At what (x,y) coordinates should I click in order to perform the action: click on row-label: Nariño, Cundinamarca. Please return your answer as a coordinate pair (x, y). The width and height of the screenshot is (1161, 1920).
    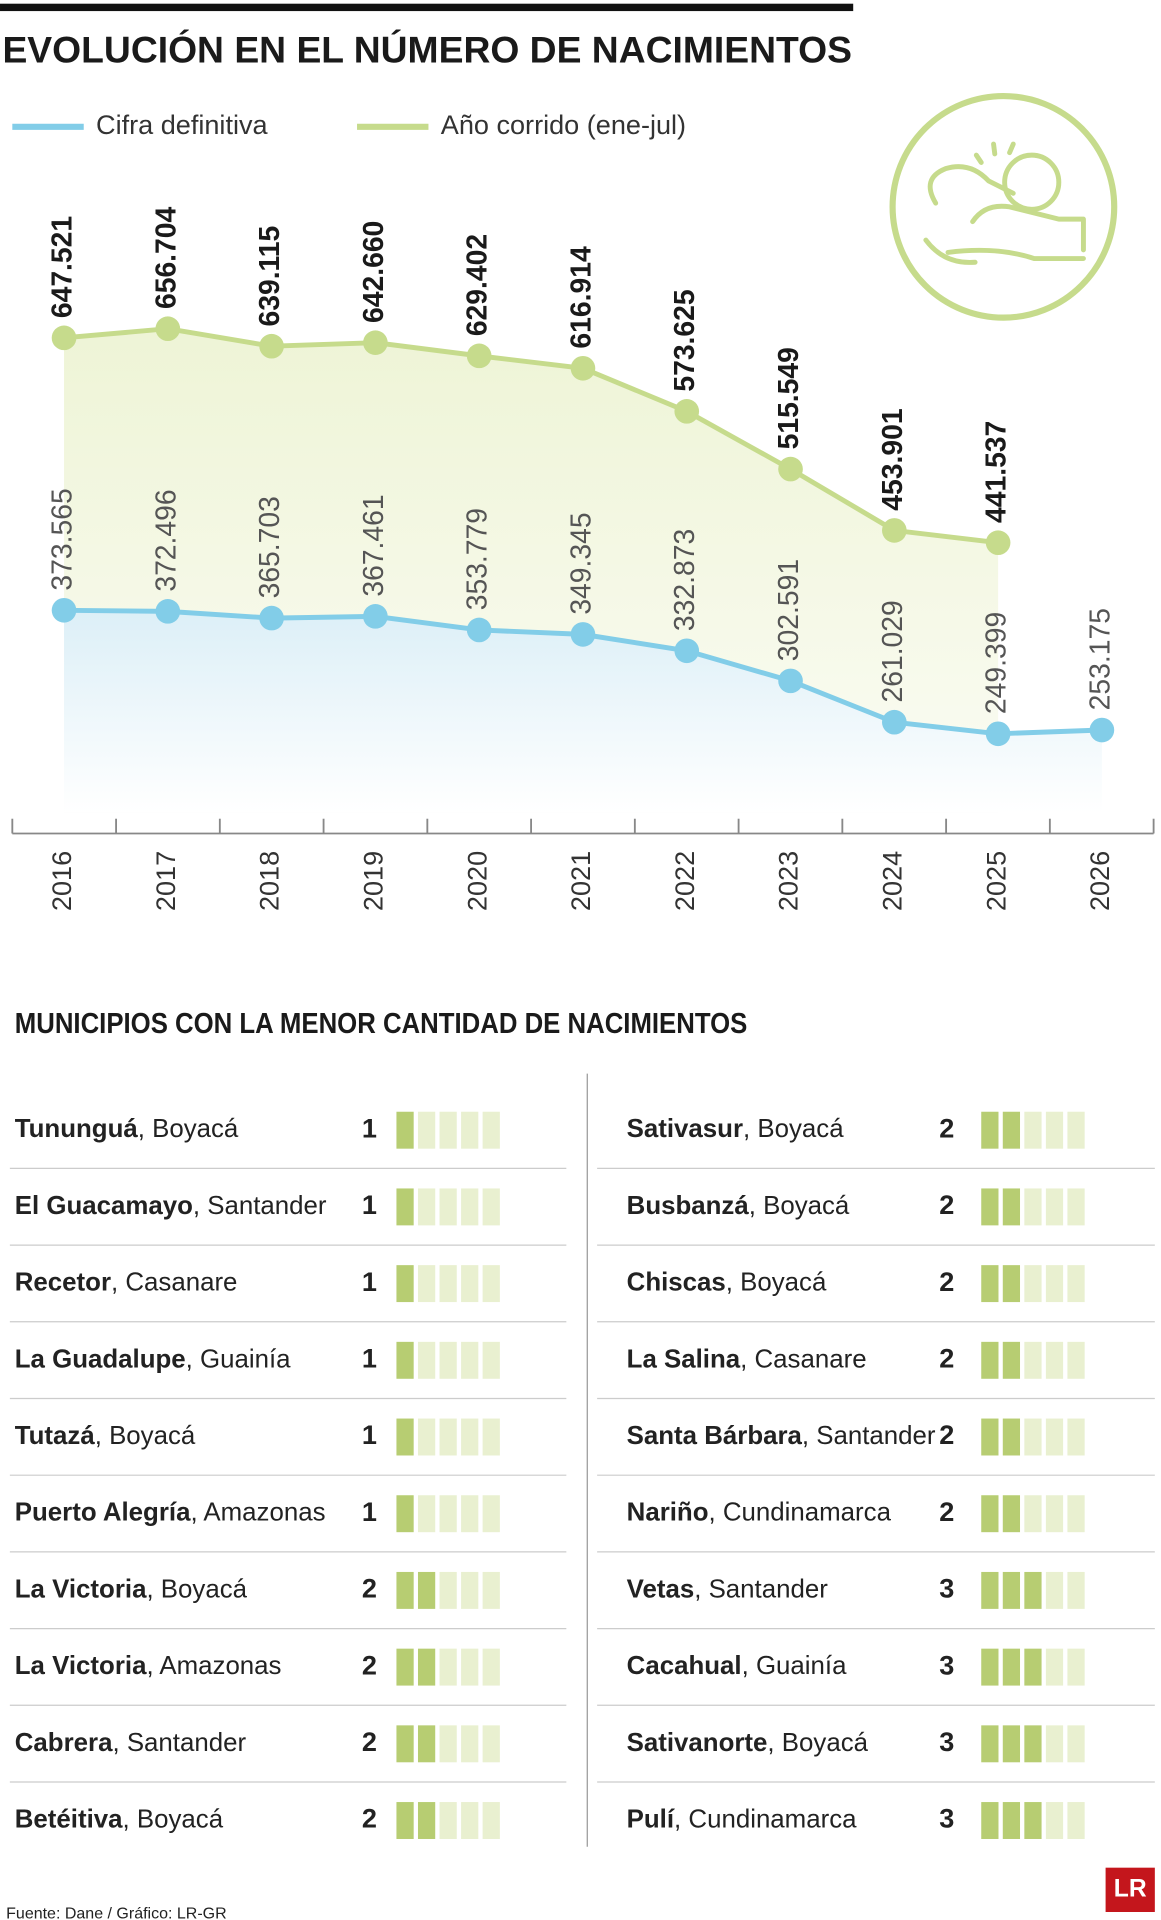
    Looking at the image, I should click on (759, 1513).